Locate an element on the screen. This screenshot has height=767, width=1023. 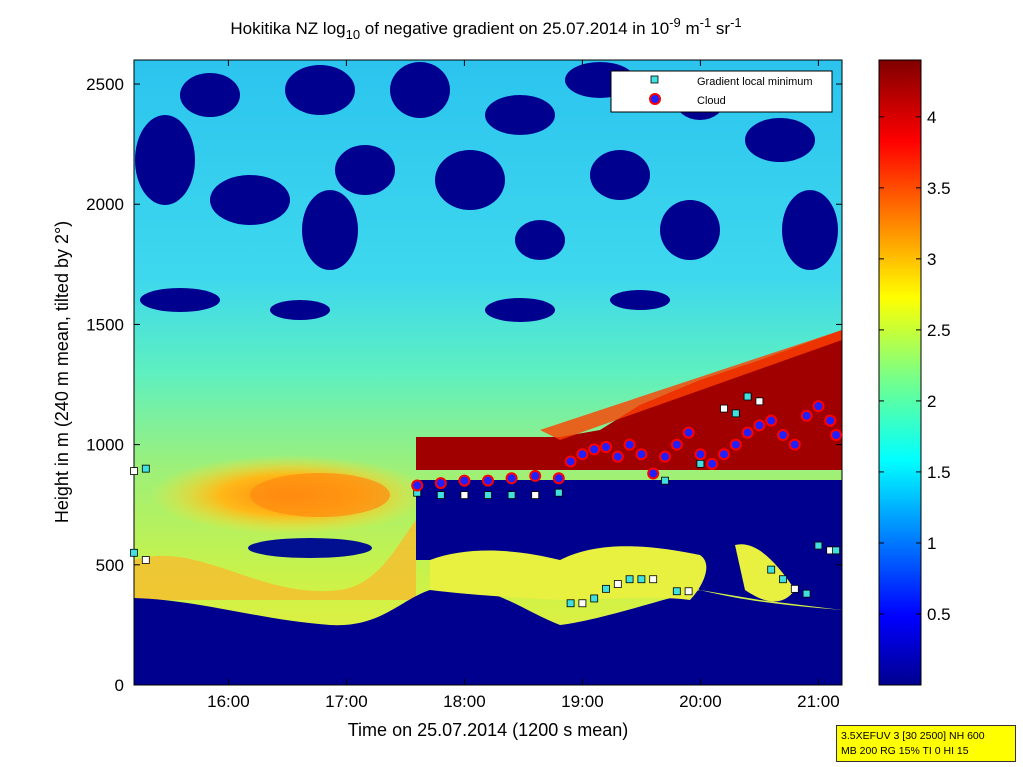
colorbar-tick-label: 1 is located at coordinates (931, 543).